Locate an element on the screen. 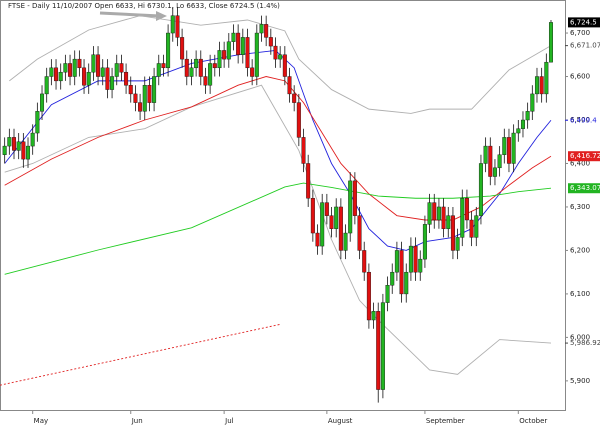 This screenshot has width=600, height=428. y-tick-label: 6,200 is located at coordinates (580, 250).